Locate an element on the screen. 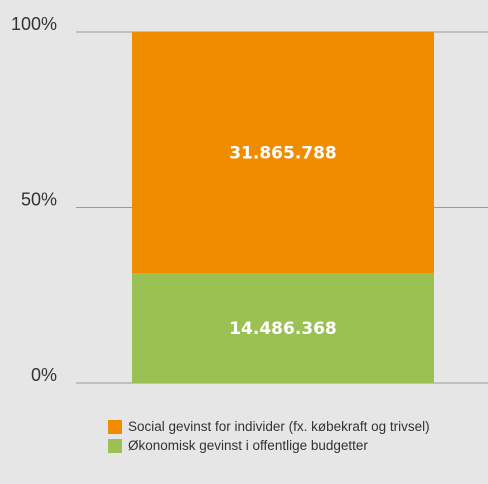 Image resolution: width=488 pixels, height=484 pixels. legend-item-economic: Økonomisk gevinst i offentlige budgetter is located at coordinates (269, 445).